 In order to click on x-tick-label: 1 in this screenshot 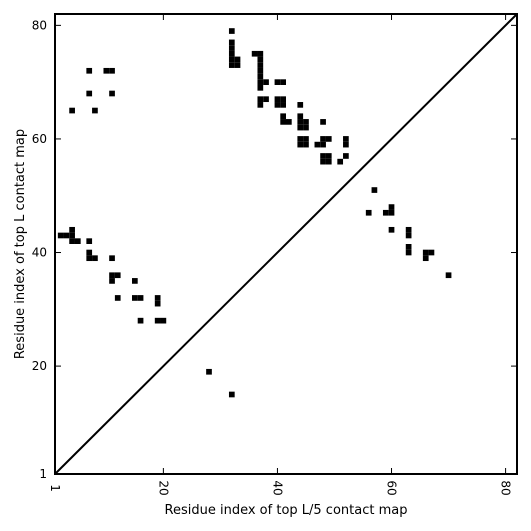, I will do `click(55, 488)`.